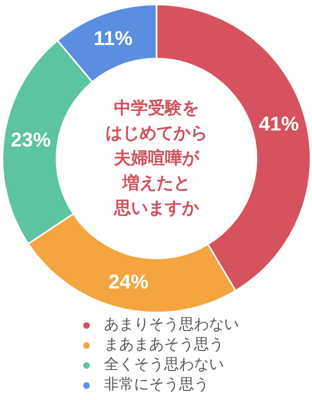 Image resolution: width=312 pixels, height=400 pixels. I want to click on data-label: 24%, so click(128, 282).